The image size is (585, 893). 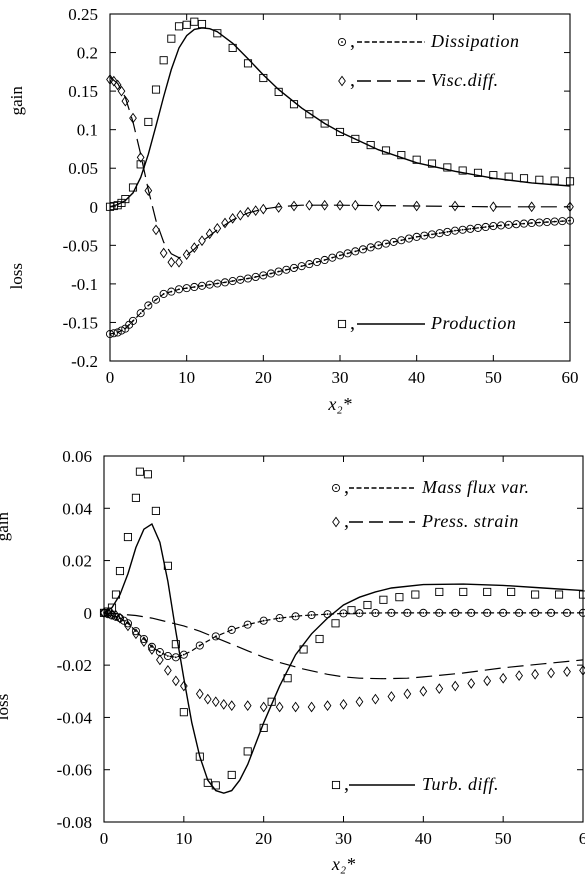 I want to click on x-tick-label: 0, so click(x=104, y=838).